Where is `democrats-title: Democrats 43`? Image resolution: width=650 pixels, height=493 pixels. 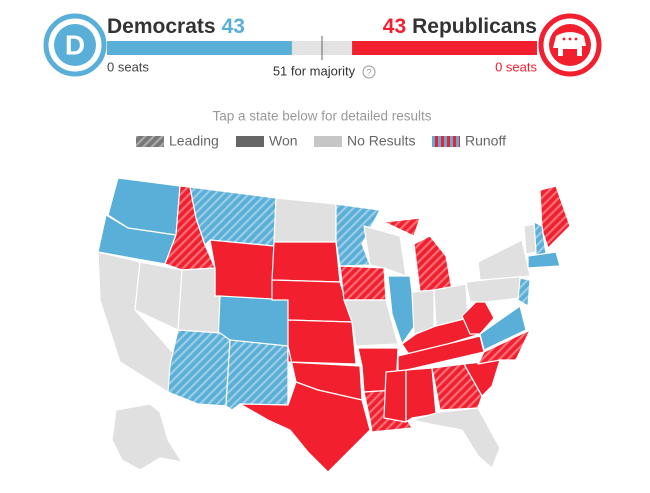
democrats-title: Democrats 43 is located at coordinates (176, 26).